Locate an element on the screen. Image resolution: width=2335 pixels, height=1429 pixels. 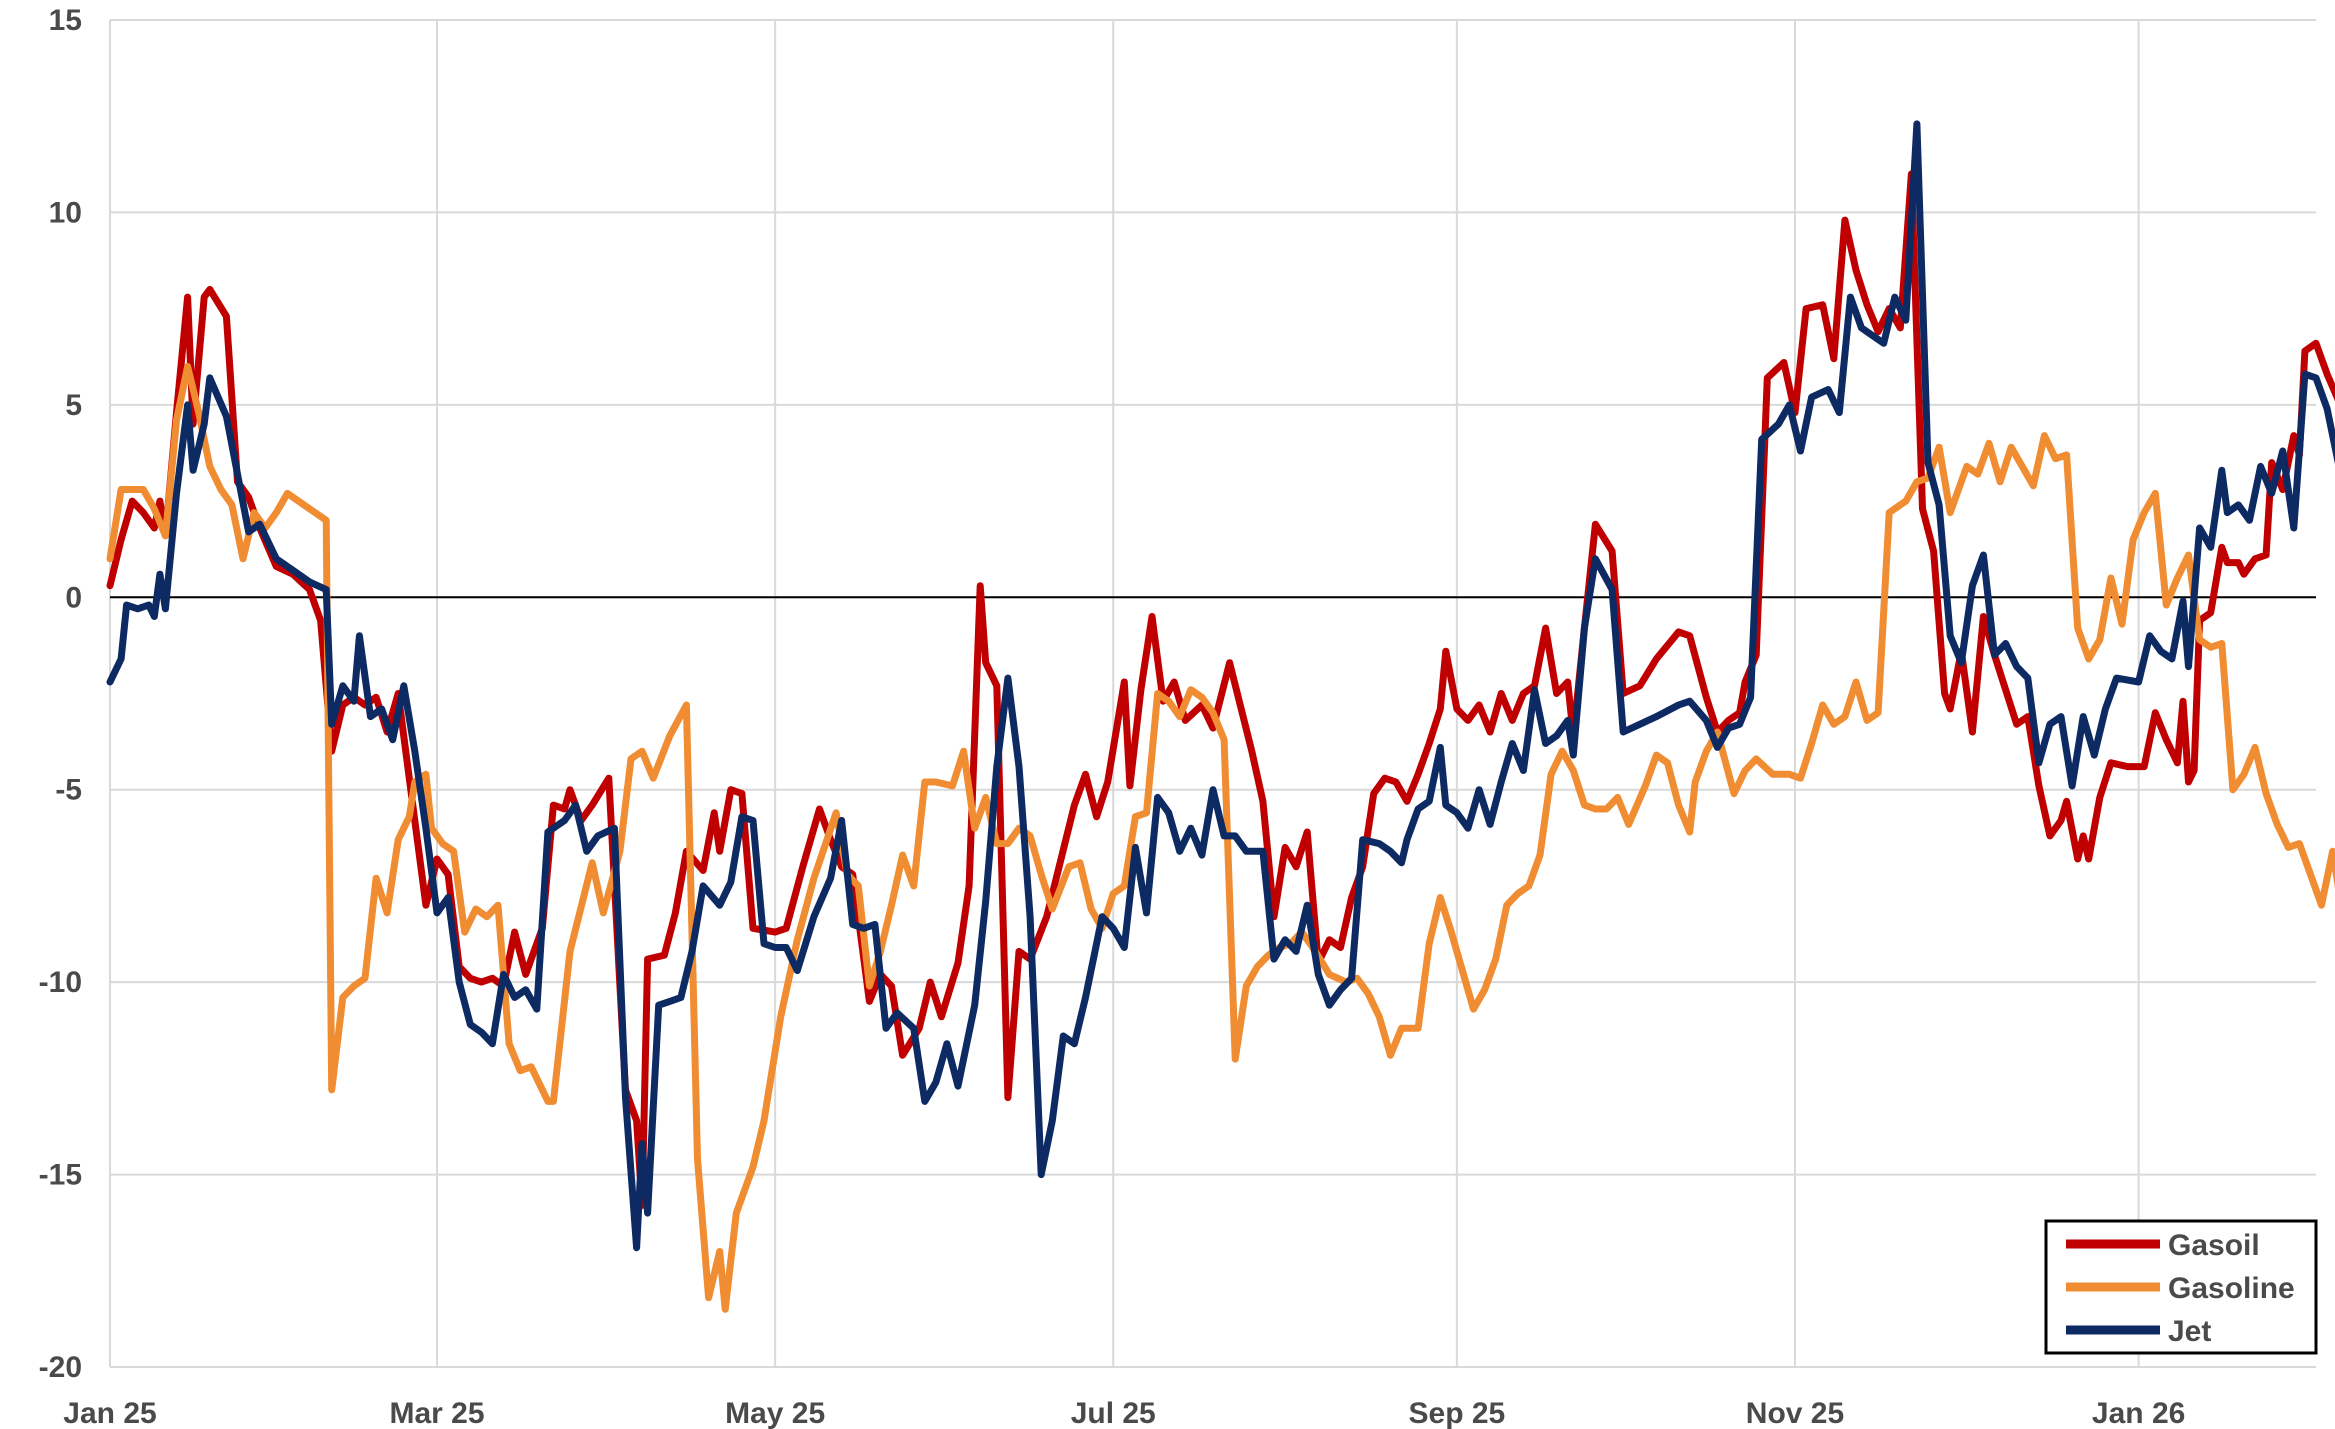
y-tick-label: 15 is located at coordinates (65, 20).